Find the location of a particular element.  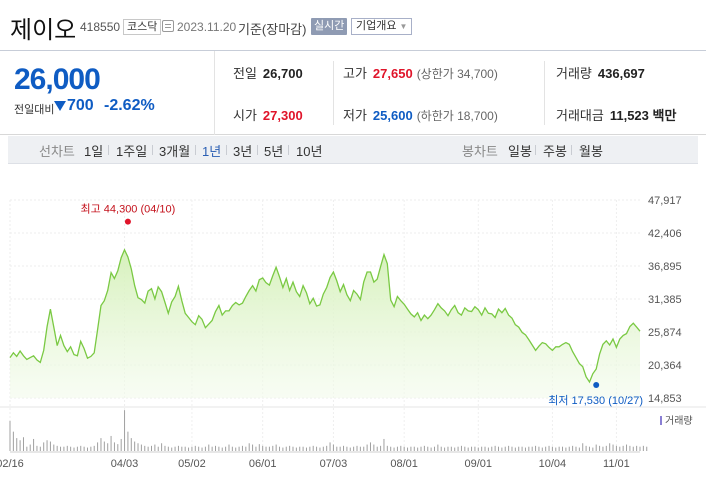

tab-3-months: 3개월 is located at coordinates (175, 151).